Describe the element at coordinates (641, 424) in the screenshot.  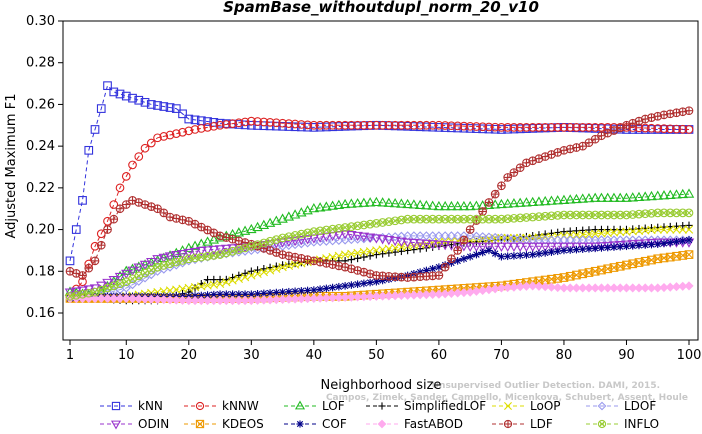
I see `legend-label: INFLO` at that location.